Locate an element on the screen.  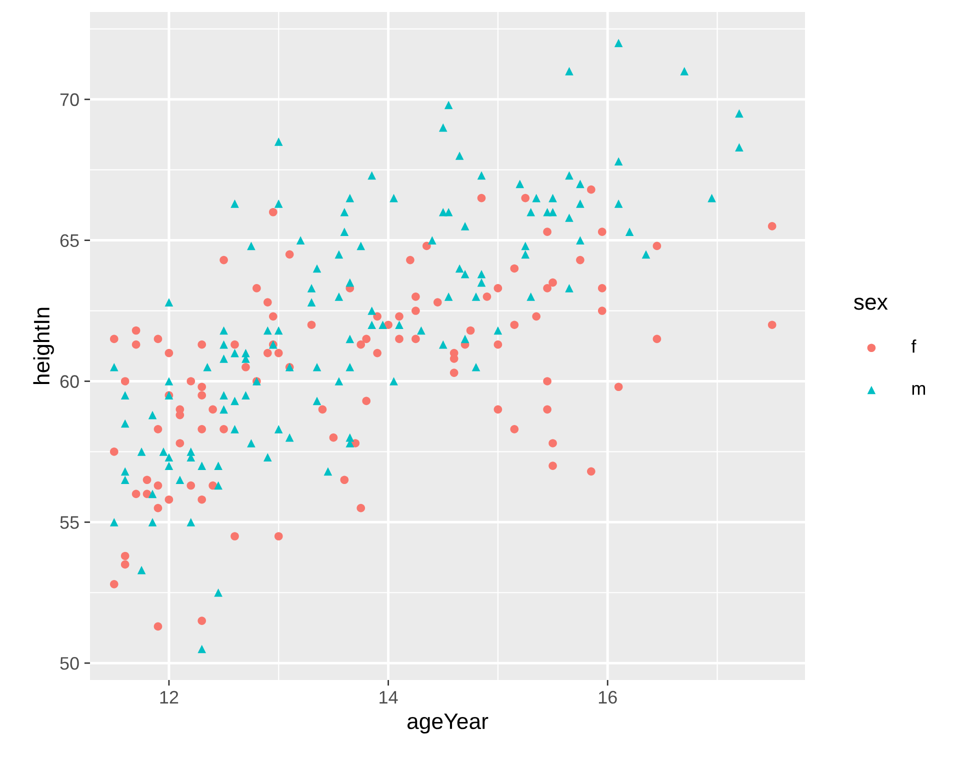
y-tick-label: 65 is located at coordinates (69, 241).